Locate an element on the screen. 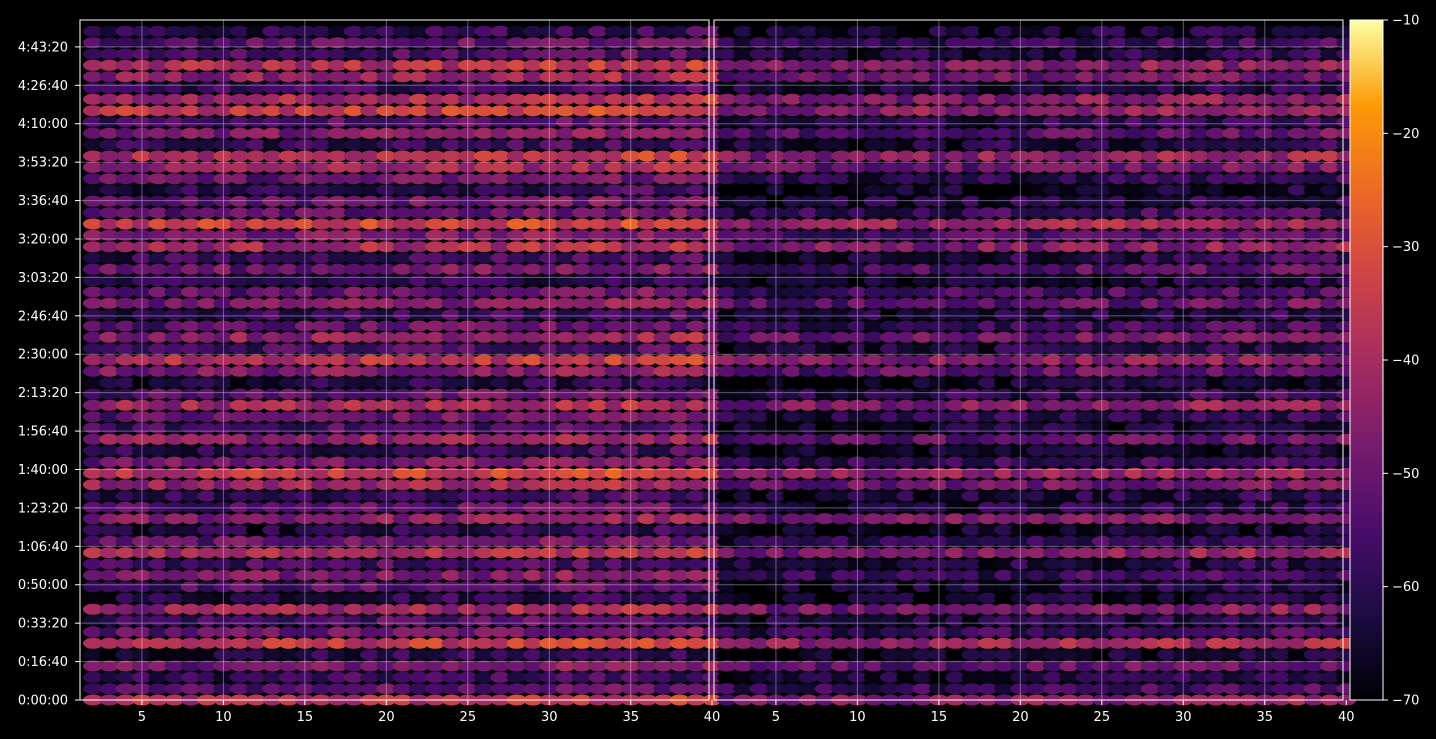  colorbar-tick-label: −20 is located at coordinates (1405, 134).